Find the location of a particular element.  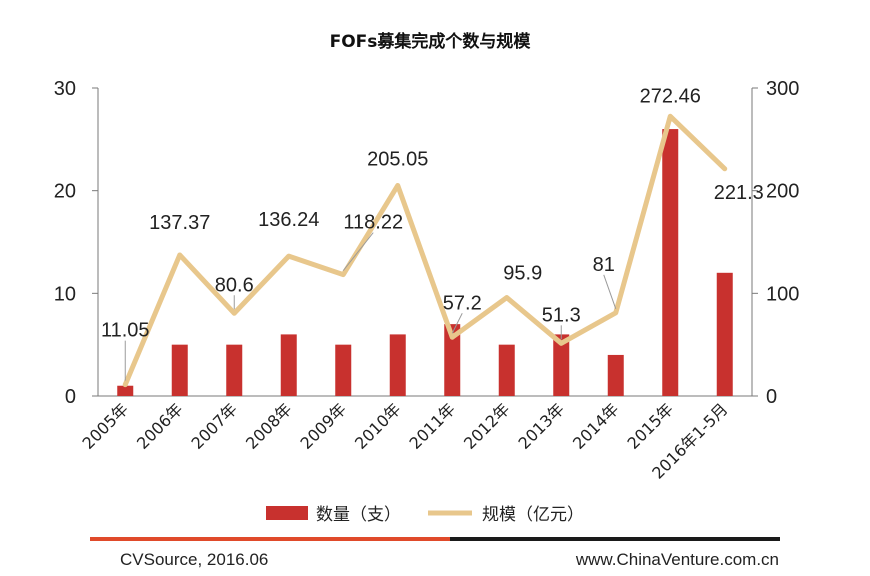

line-data-label: 57.2 is located at coordinates (462, 303).